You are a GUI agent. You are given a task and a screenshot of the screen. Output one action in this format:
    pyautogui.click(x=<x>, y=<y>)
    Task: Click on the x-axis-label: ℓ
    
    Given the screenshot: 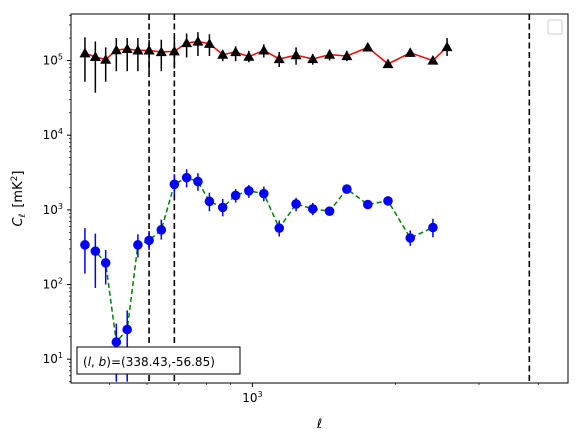 What is the action you would take?
    pyautogui.click(x=319, y=424)
    